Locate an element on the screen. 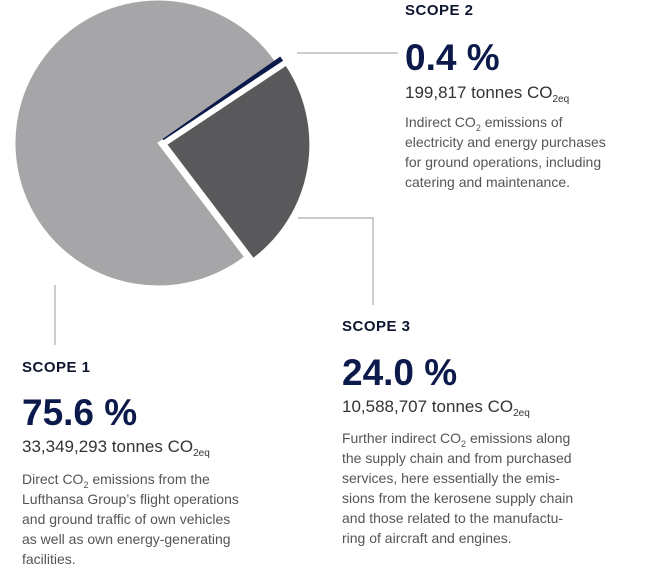 This screenshot has height=572, width=648. text-segment: sions from the kerosene supply chain is located at coordinates (457, 498).